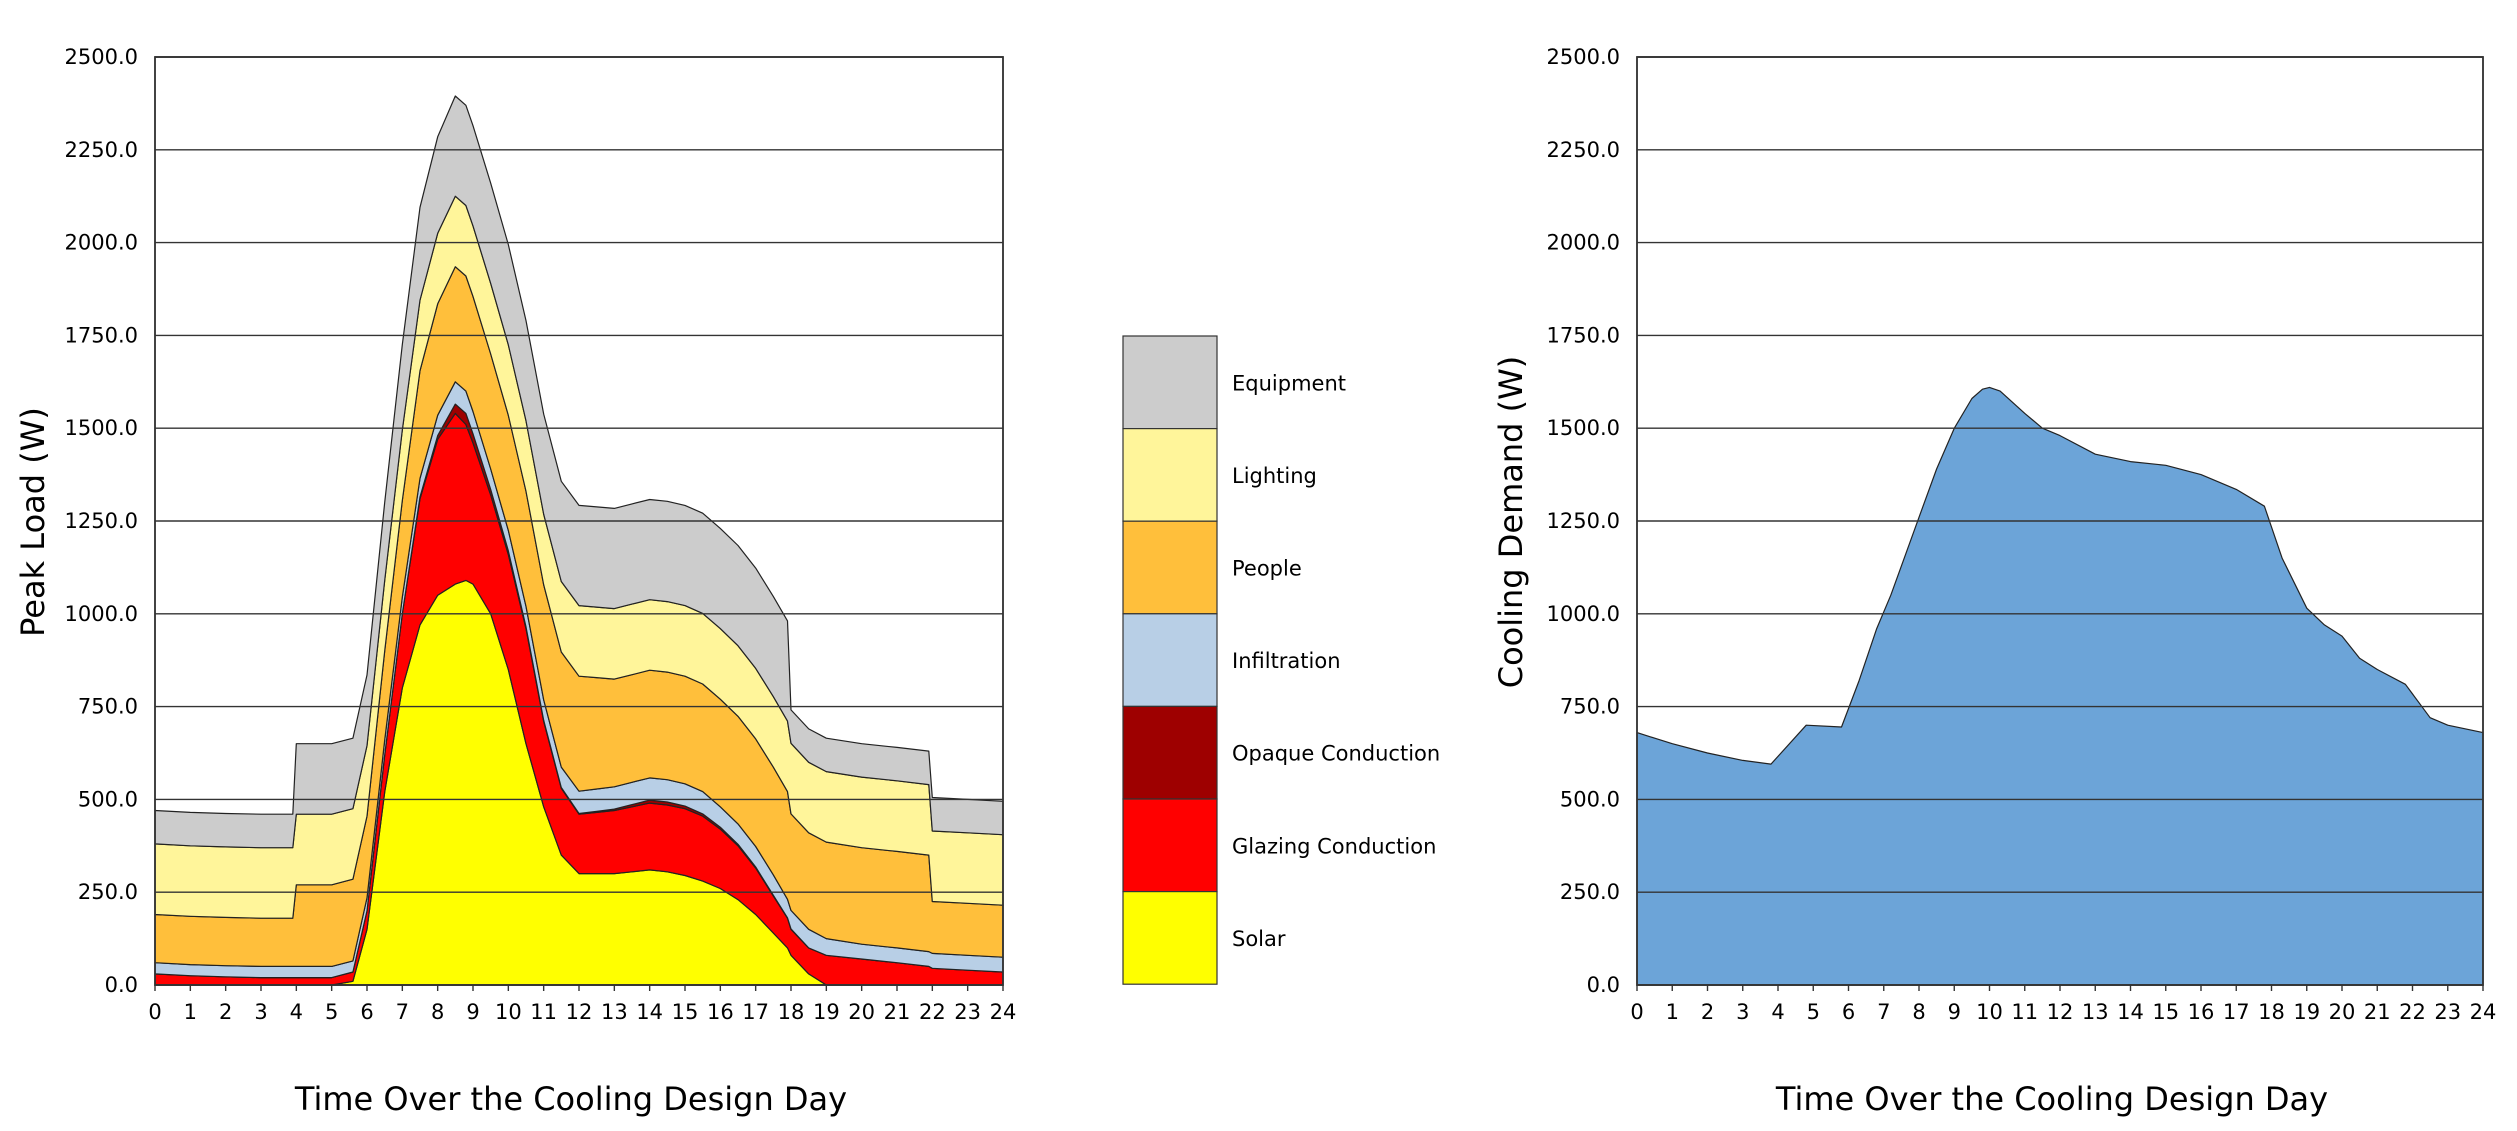 The height and width of the screenshot is (1131, 2517). Describe the element at coordinates (2306, 1012) in the screenshot. I see `cooling-demand-x-tick-label: 19` at that location.